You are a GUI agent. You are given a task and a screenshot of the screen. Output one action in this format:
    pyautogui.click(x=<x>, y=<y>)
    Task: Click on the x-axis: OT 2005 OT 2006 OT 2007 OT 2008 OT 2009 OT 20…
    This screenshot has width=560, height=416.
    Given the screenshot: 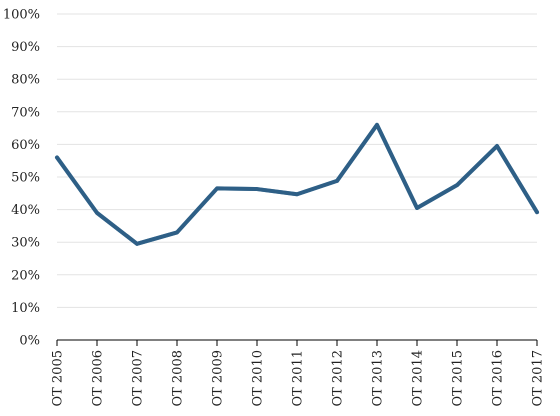 What is the action you would take?
    pyautogui.click(x=298, y=373)
    